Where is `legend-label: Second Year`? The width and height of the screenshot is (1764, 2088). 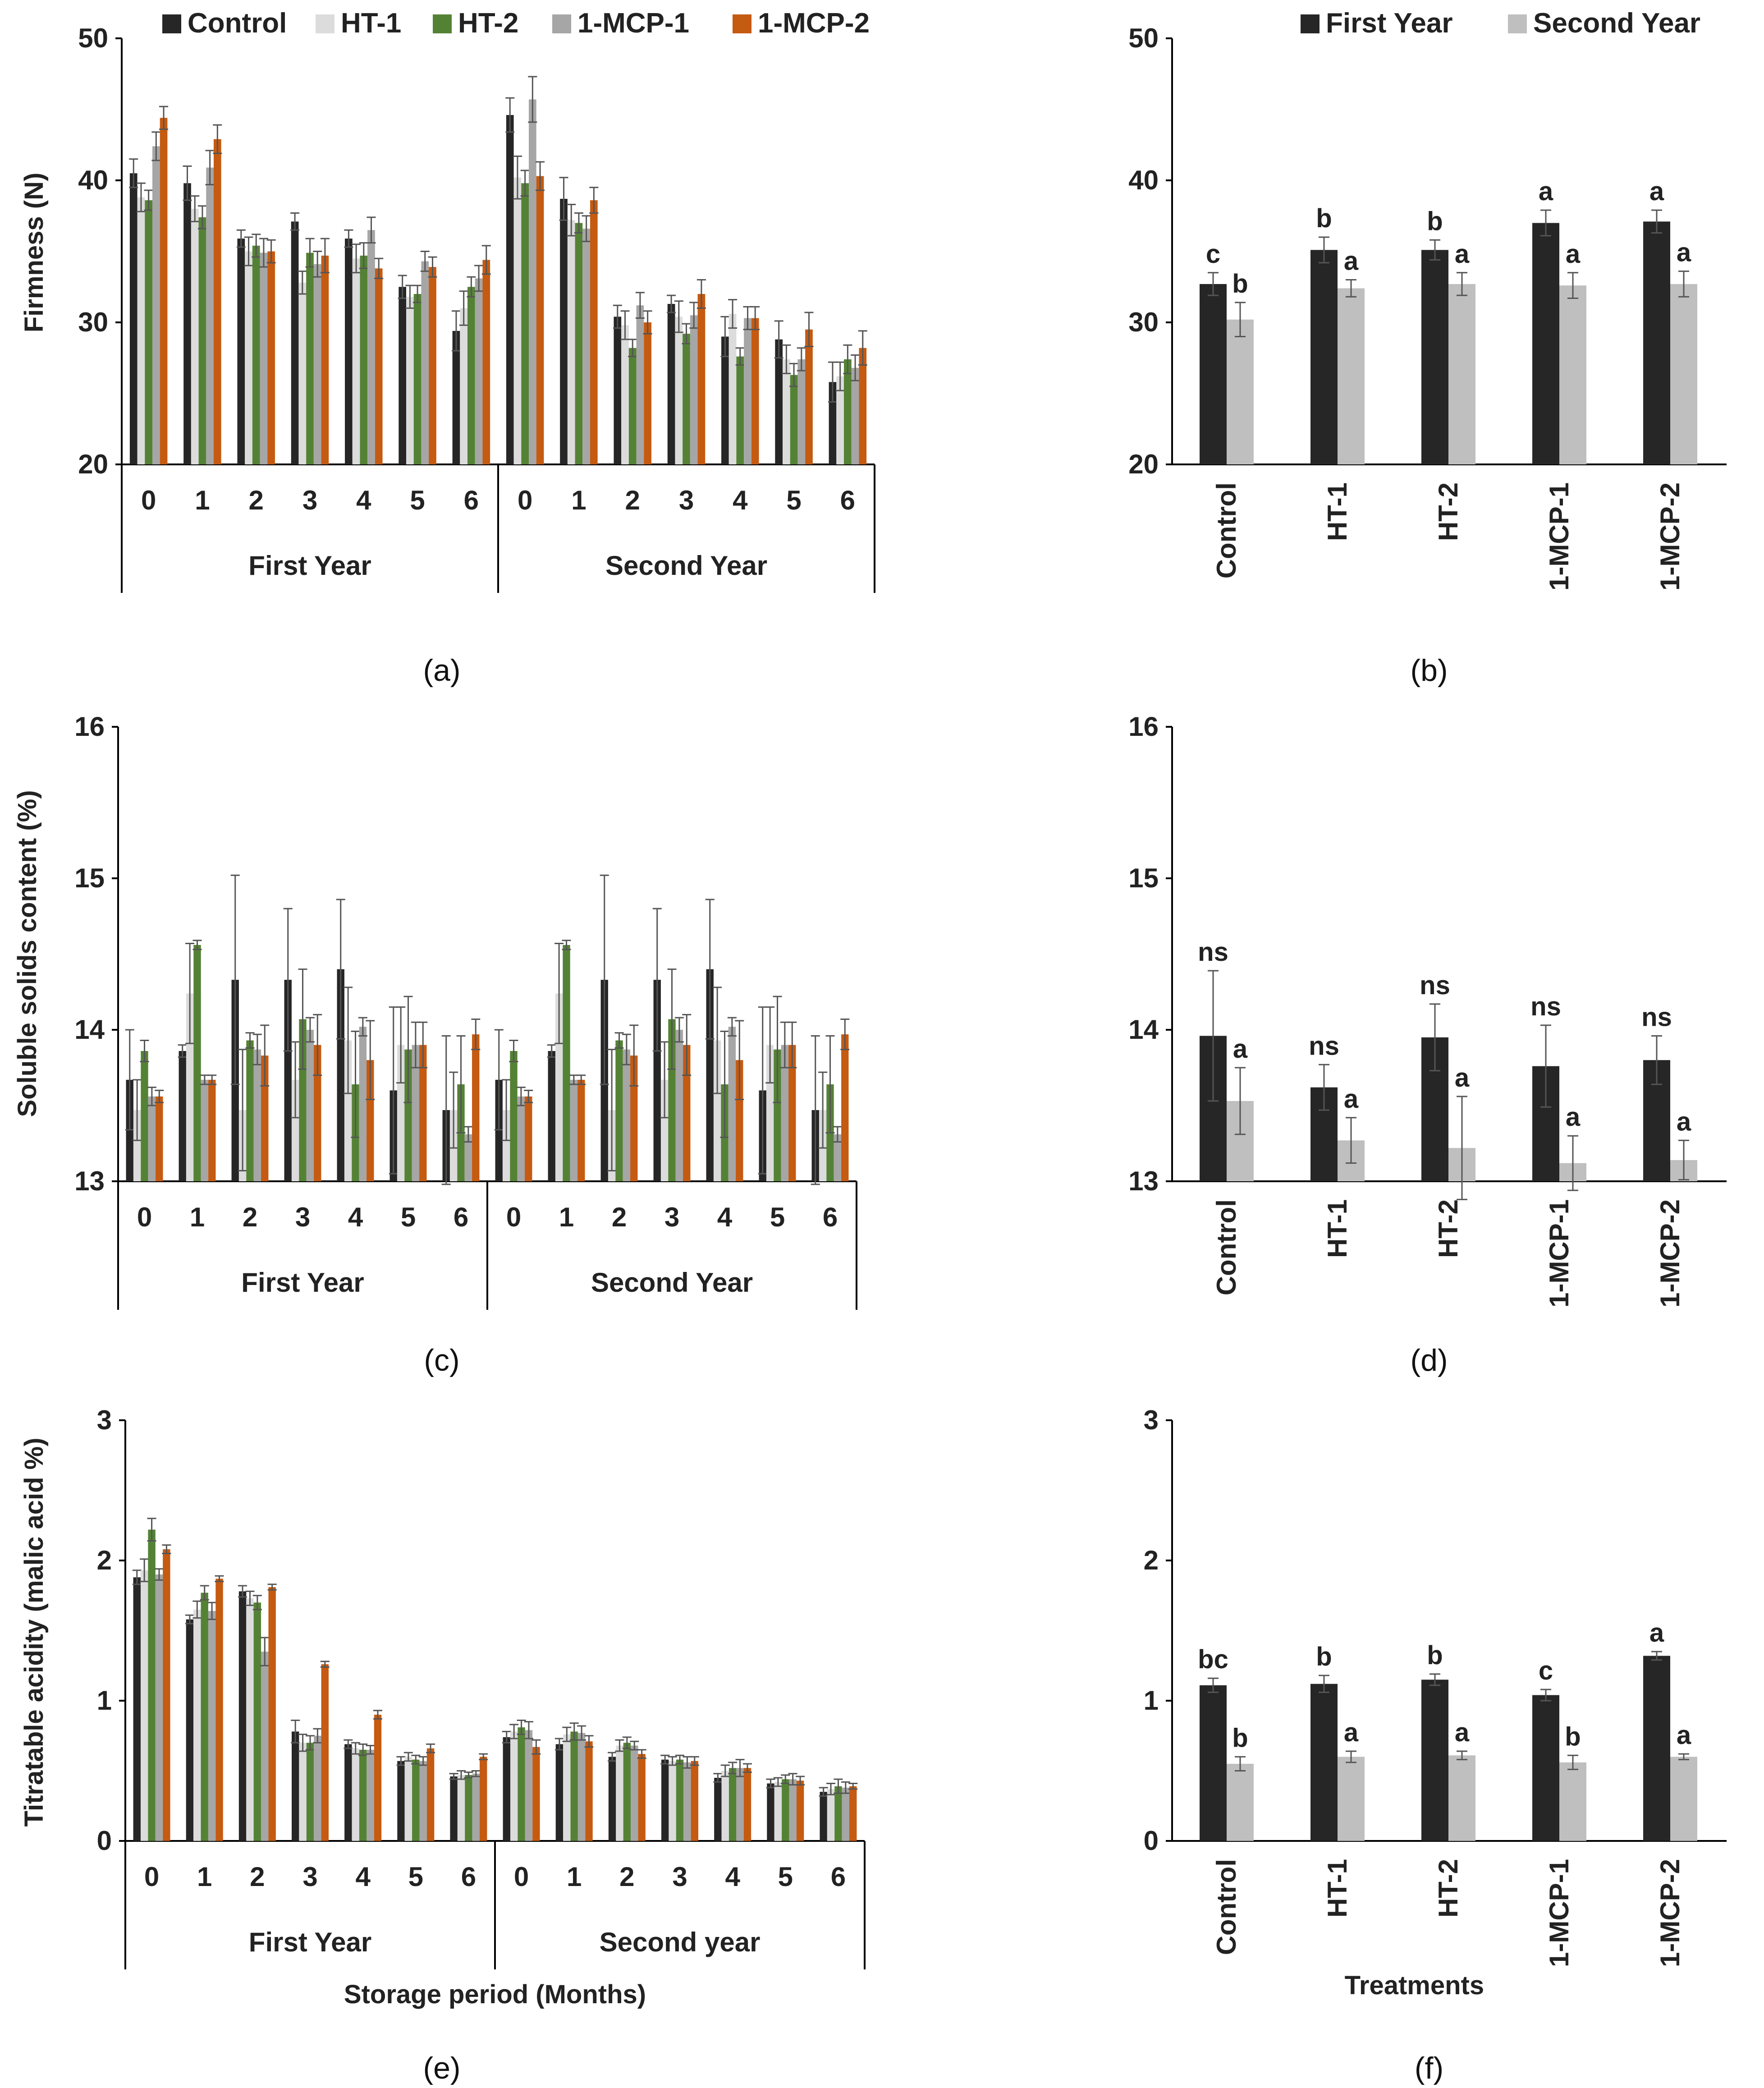 legend-label: Second Year is located at coordinates (1616, 23).